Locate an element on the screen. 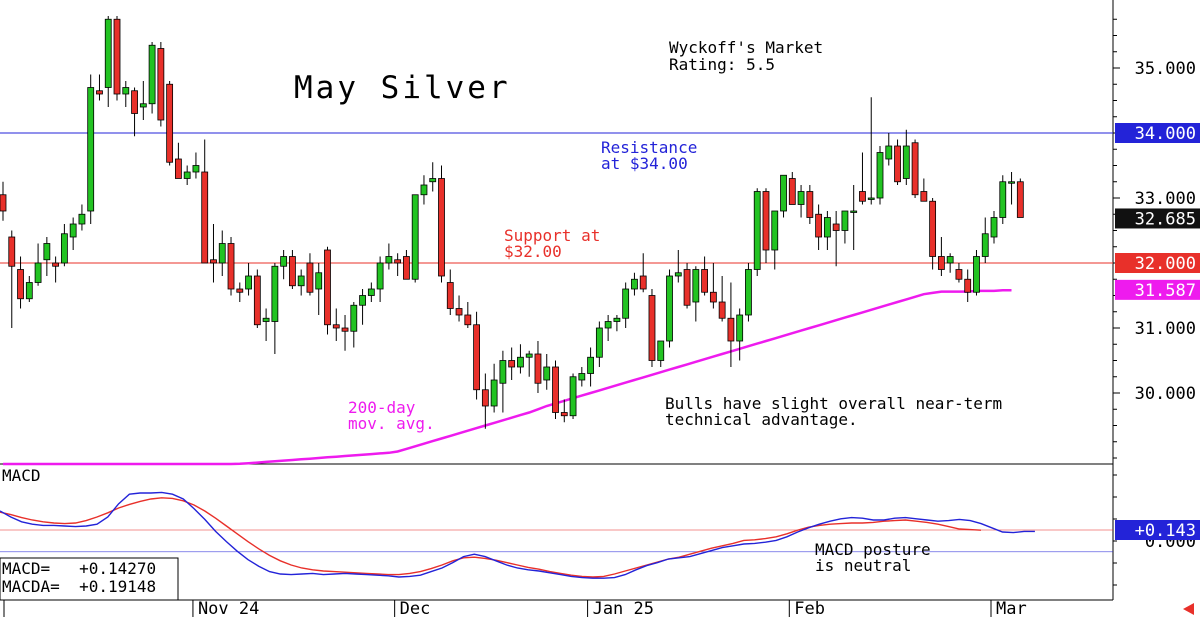  price-tag-label: 32.685 is located at coordinates (1165, 219).